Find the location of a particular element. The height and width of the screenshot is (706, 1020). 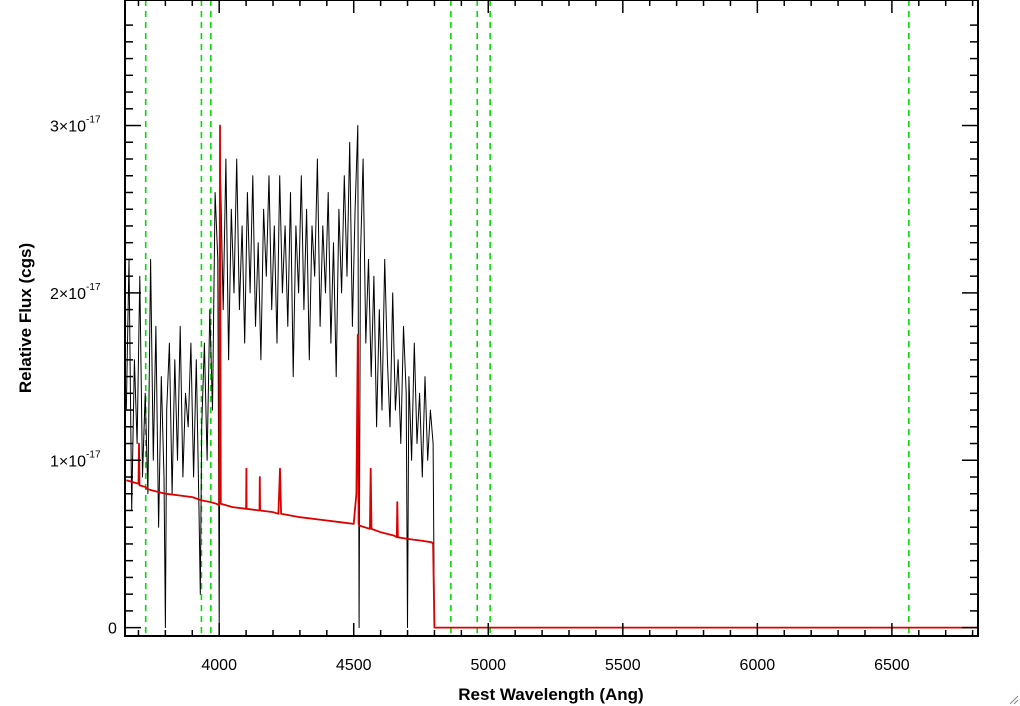

y-tick-label-0: 0 is located at coordinates (112, 629).